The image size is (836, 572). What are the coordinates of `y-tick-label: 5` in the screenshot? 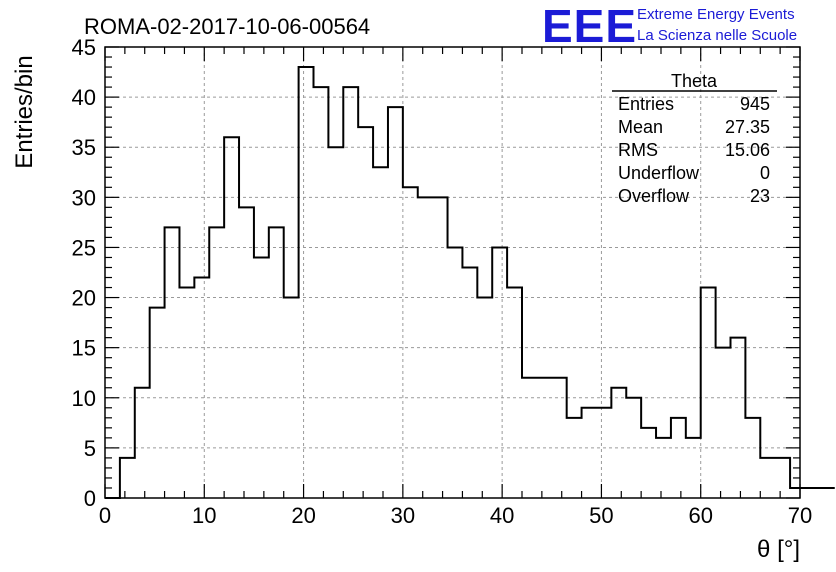 It's located at (90, 448).